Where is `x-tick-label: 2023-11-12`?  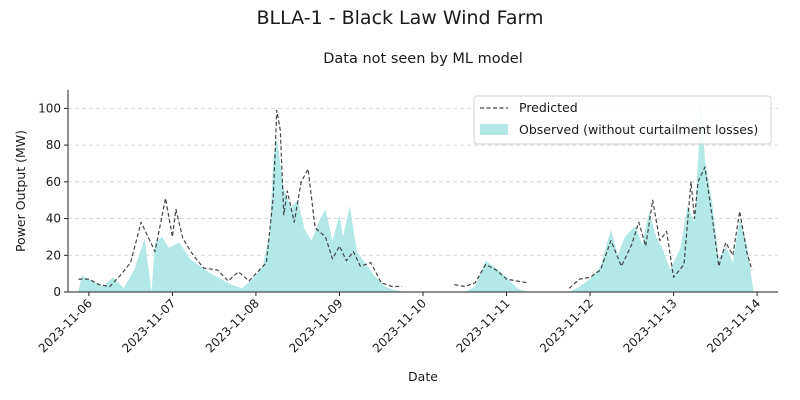
x-tick-label: 2023-11-12 is located at coordinates (566, 325).